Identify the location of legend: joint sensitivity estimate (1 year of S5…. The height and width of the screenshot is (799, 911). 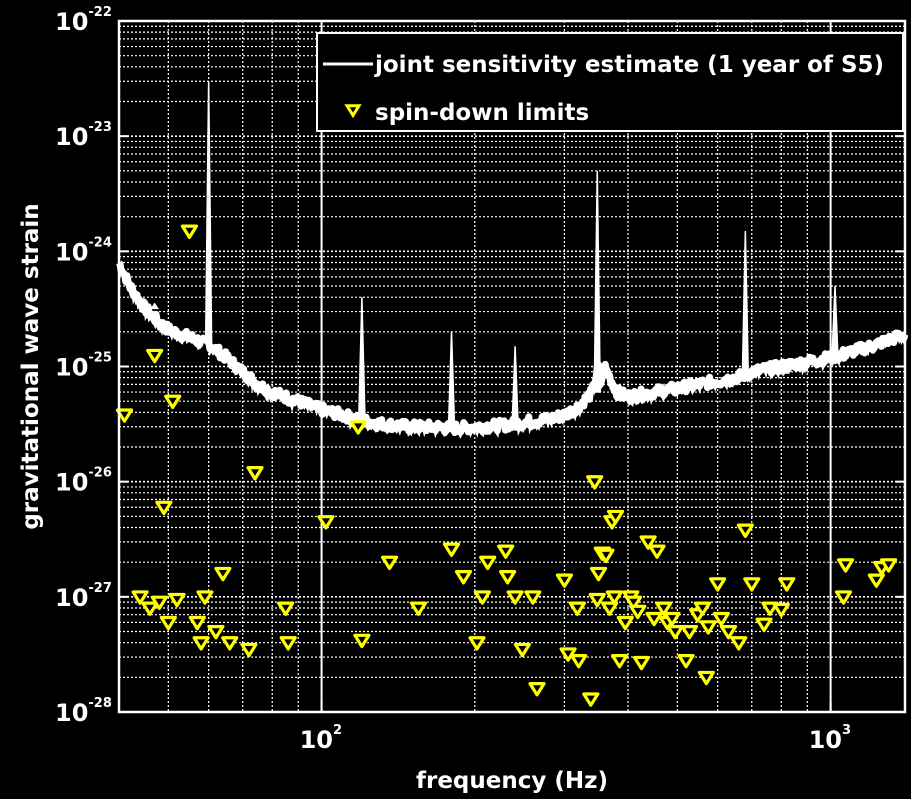
(610, 82).